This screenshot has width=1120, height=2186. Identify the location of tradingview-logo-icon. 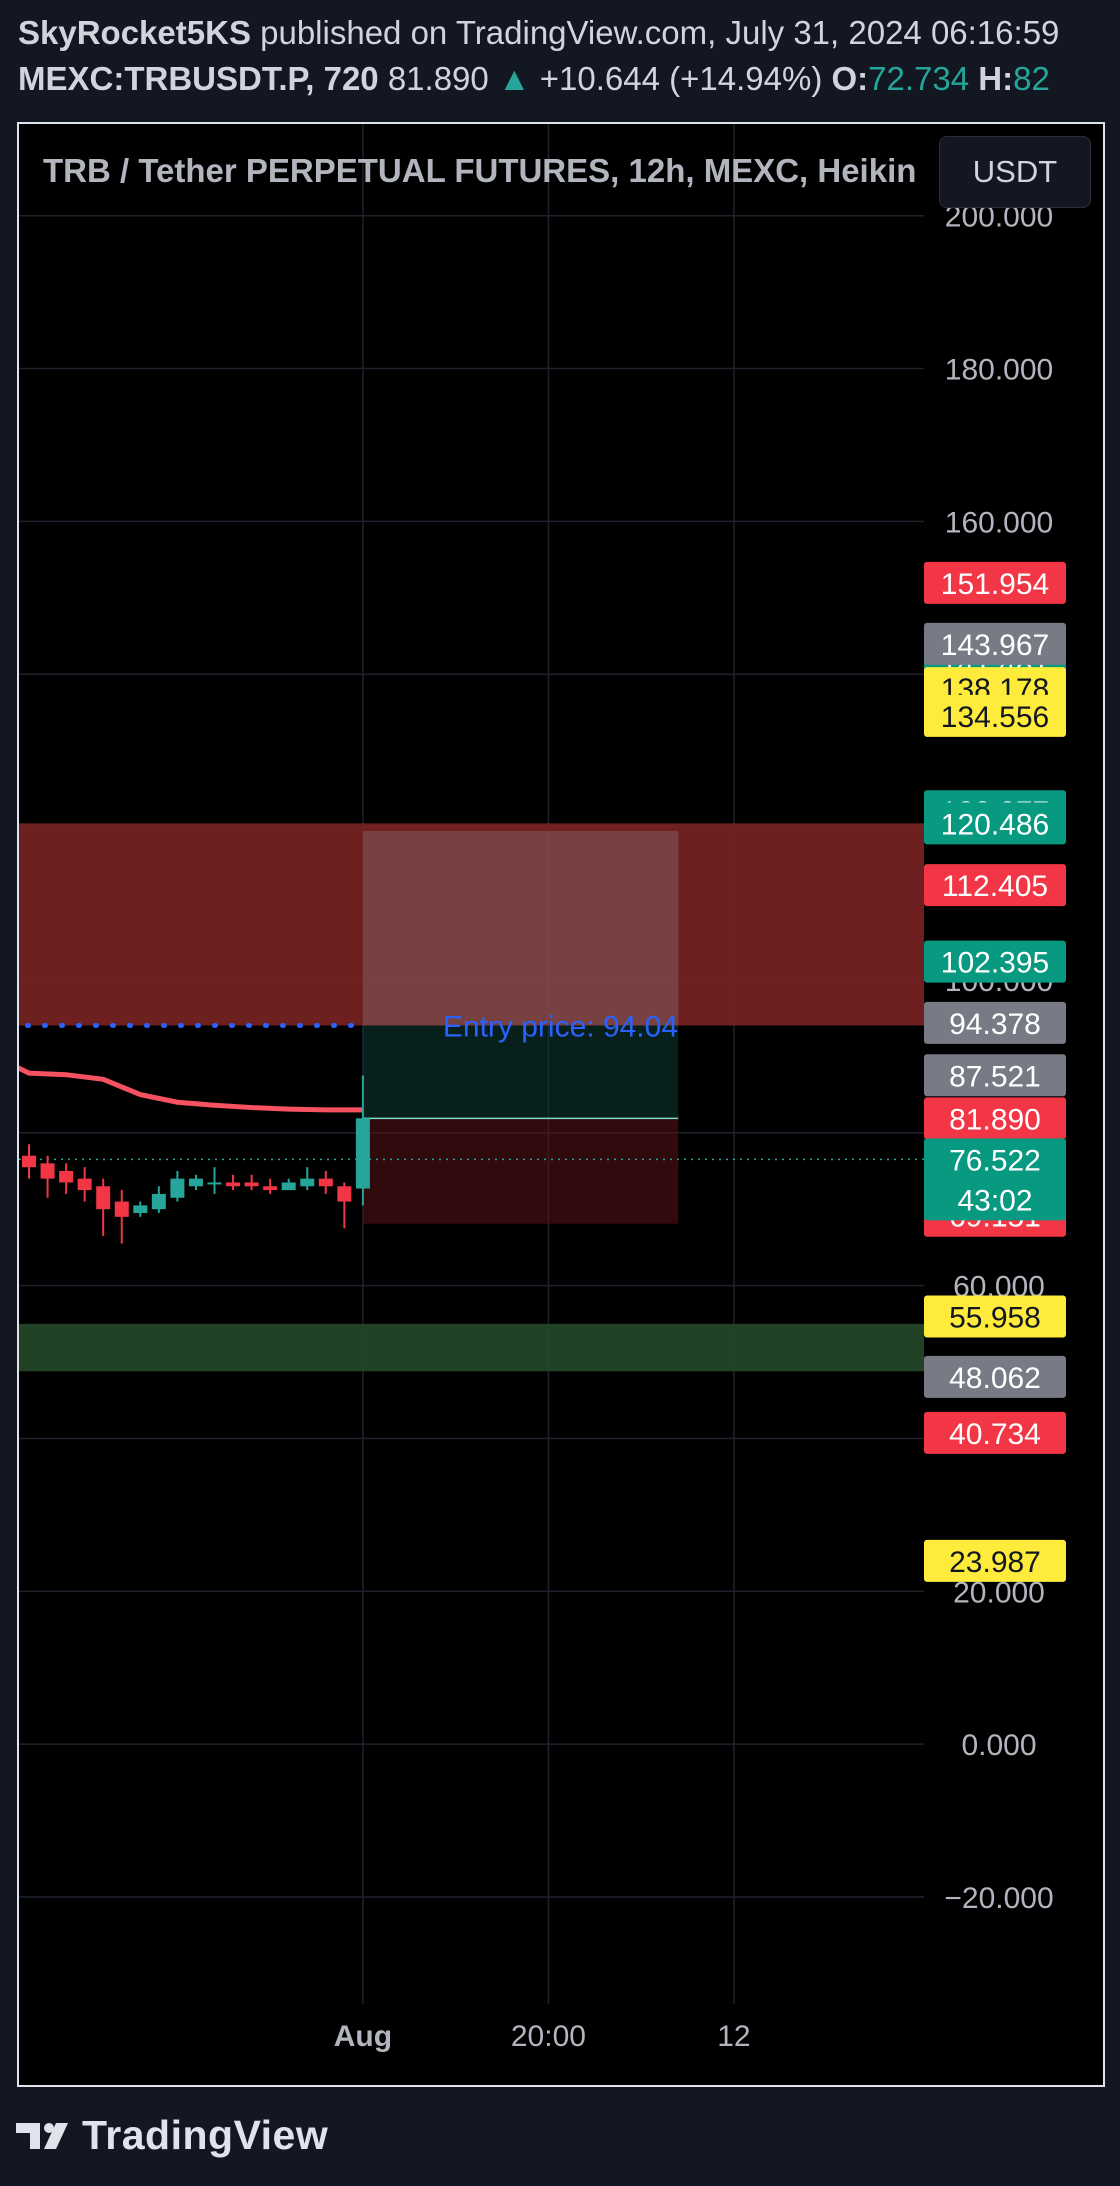
(42, 2135).